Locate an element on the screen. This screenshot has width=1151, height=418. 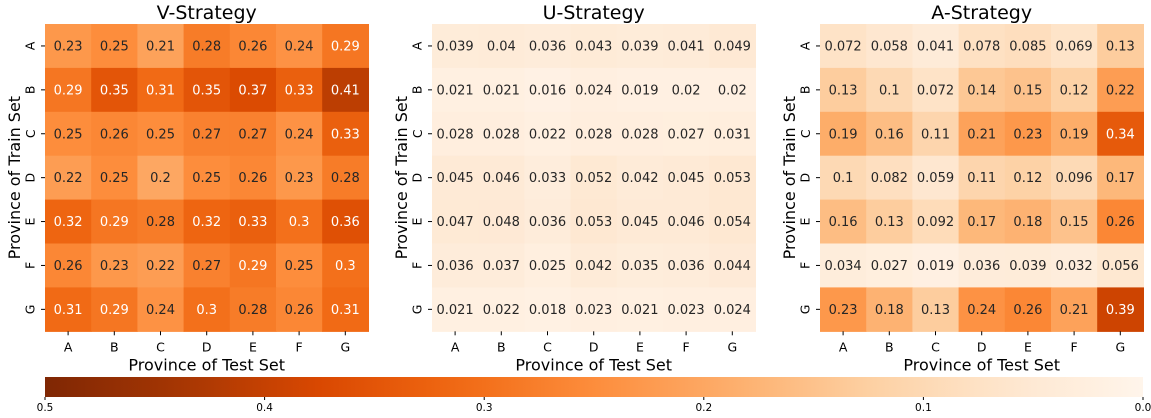
colorbar-tick-label: 0.0 is located at coordinates (1143, 408).